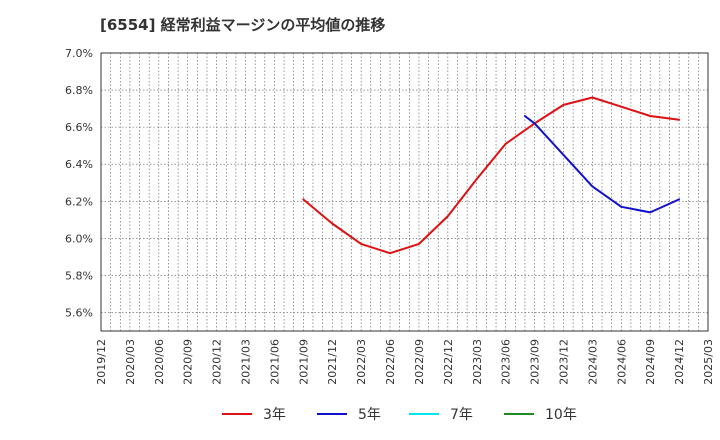 This screenshot has width=720, height=440. I want to click on x-tick-label: 2021/06, so click(274, 362).